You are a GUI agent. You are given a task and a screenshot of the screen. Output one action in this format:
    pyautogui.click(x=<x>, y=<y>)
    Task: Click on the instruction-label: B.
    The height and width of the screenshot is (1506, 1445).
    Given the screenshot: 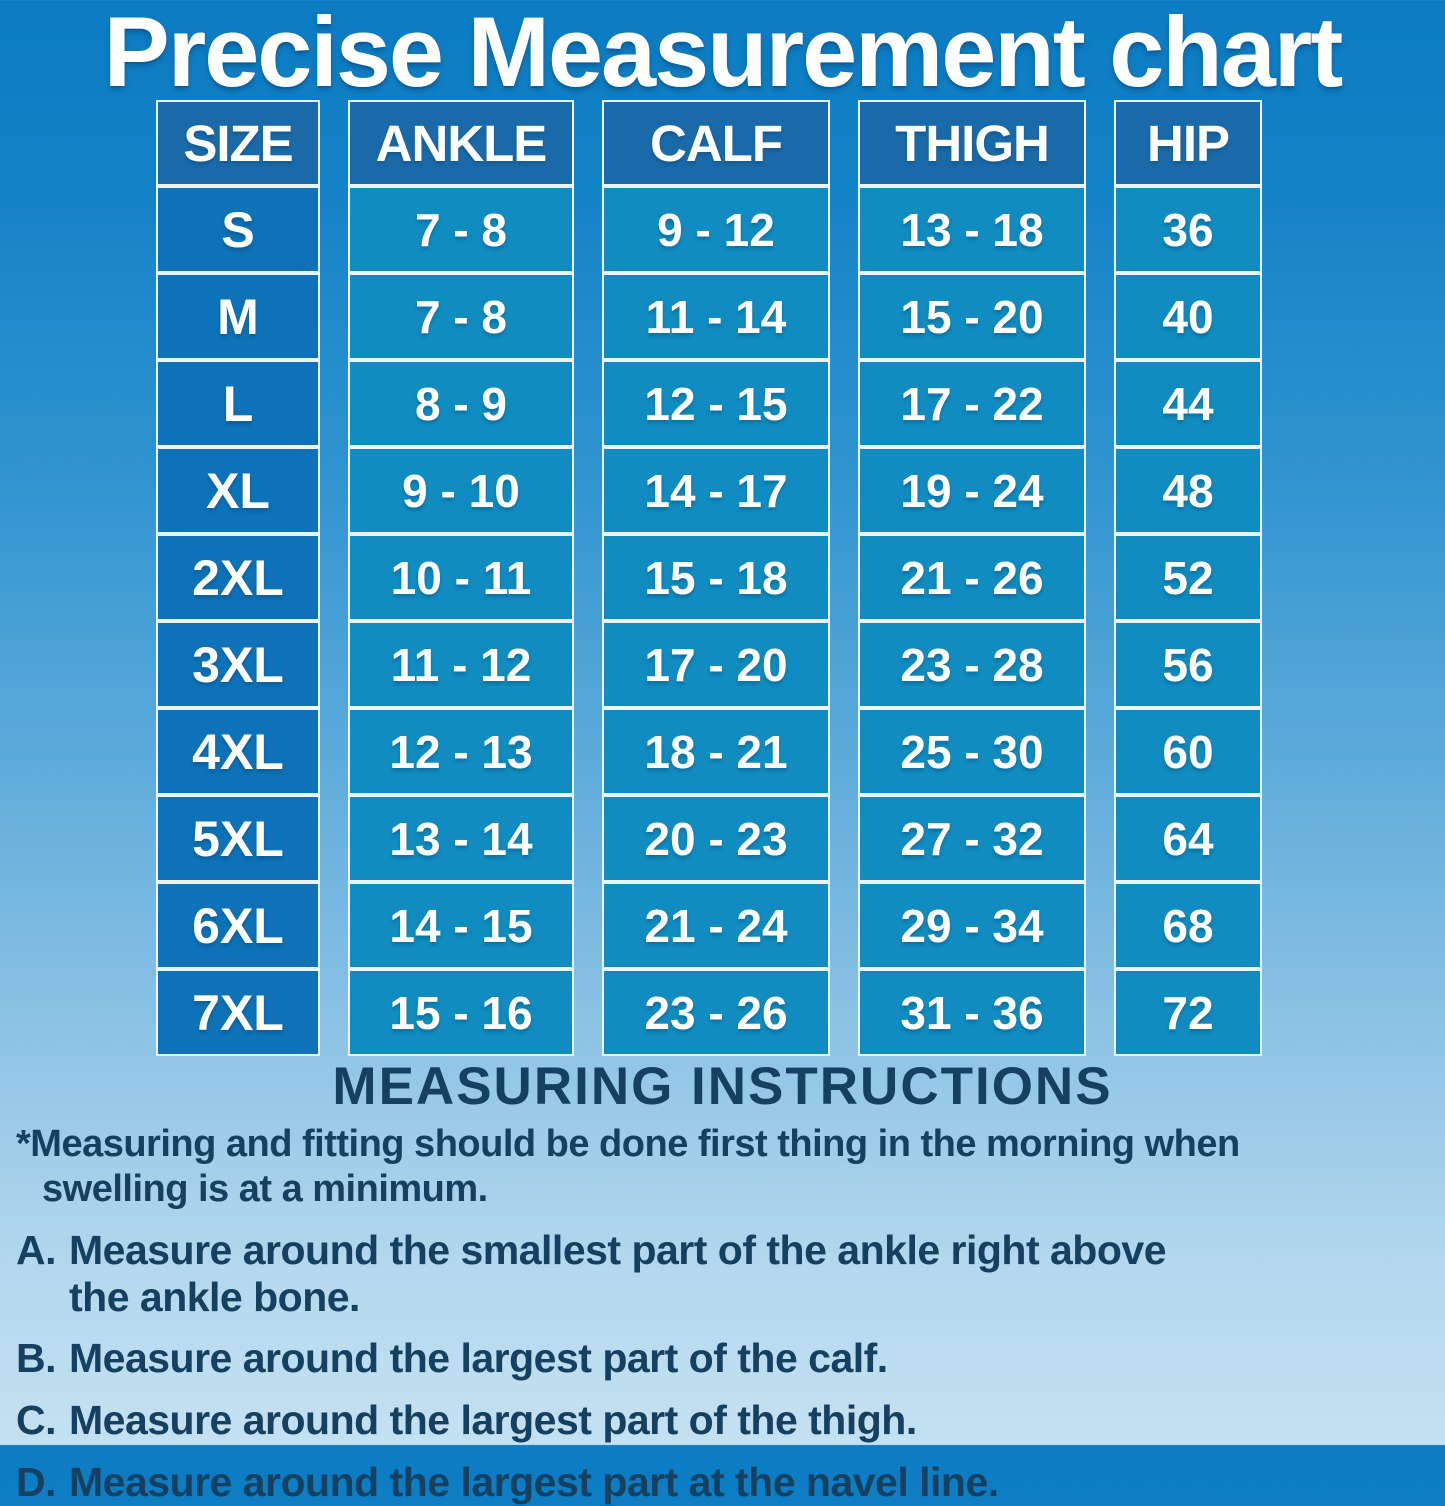 What is the action you would take?
    pyautogui.click(x=36, y=1358)
    